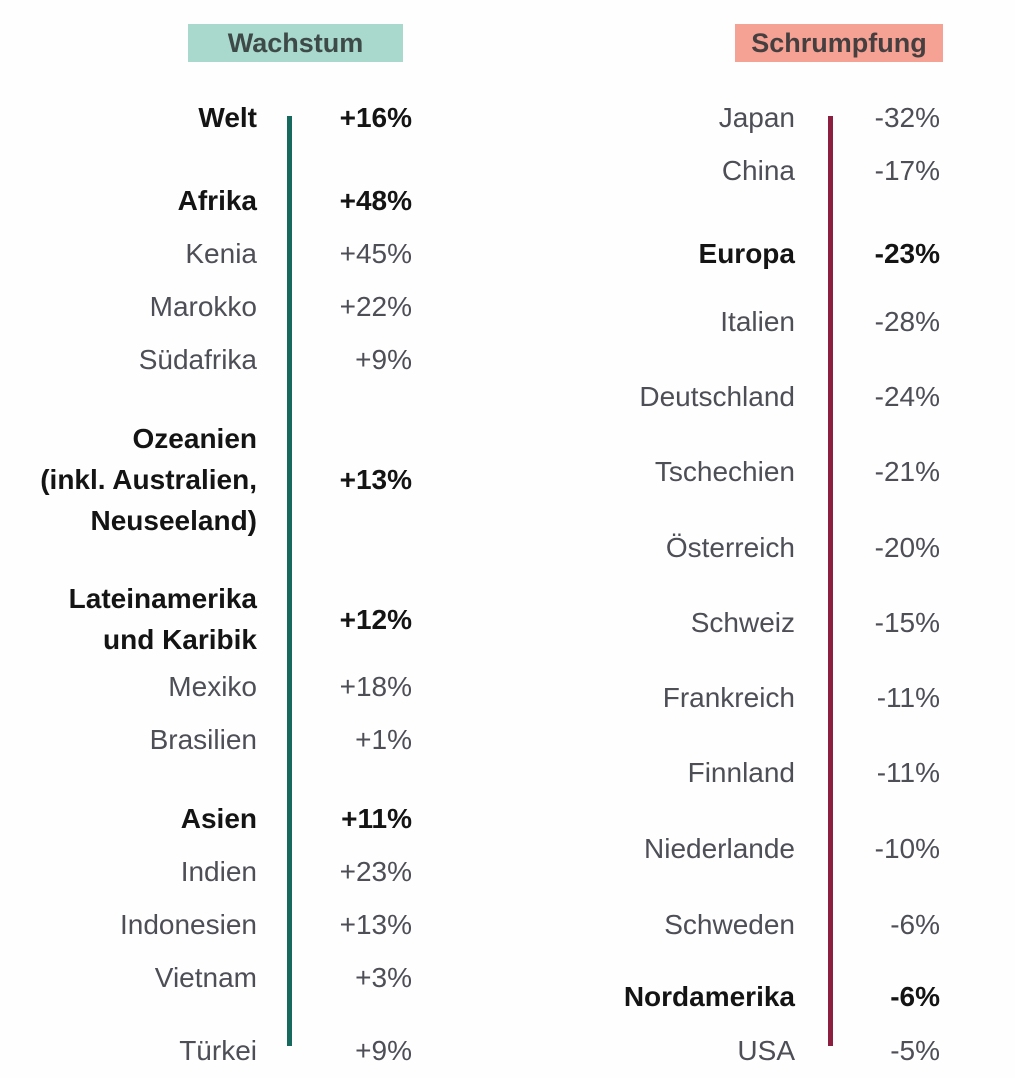 This screenshot has height=1078, width=1015. Describe the element at coordinates (295, 43) in the screenshot. I see `growth-column-header: Wachstum` at that location.